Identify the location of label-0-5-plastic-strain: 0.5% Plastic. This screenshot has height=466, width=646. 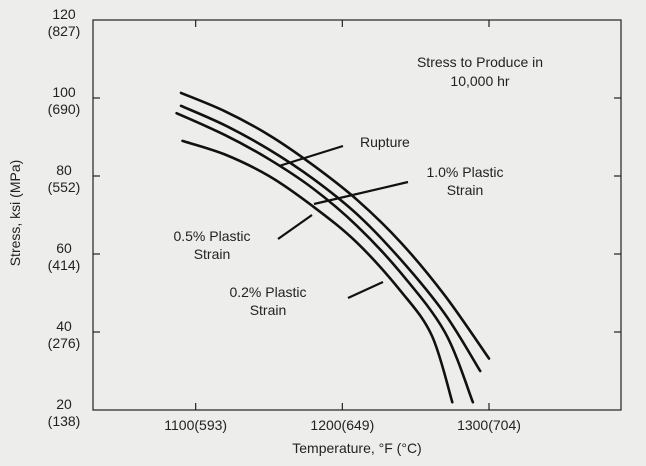
(211, 236).